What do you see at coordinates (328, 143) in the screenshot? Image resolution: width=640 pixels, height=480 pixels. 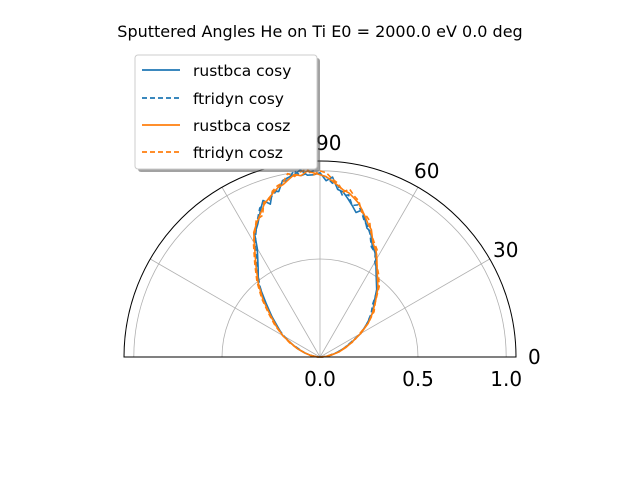 I see `angle-tick-label: 90` at bounding box center [328, 143].